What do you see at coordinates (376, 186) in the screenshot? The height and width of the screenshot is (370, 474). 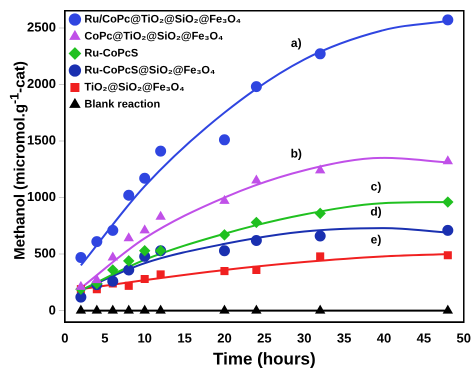 I see `annotation: c)` at bounding box center [376, 186].